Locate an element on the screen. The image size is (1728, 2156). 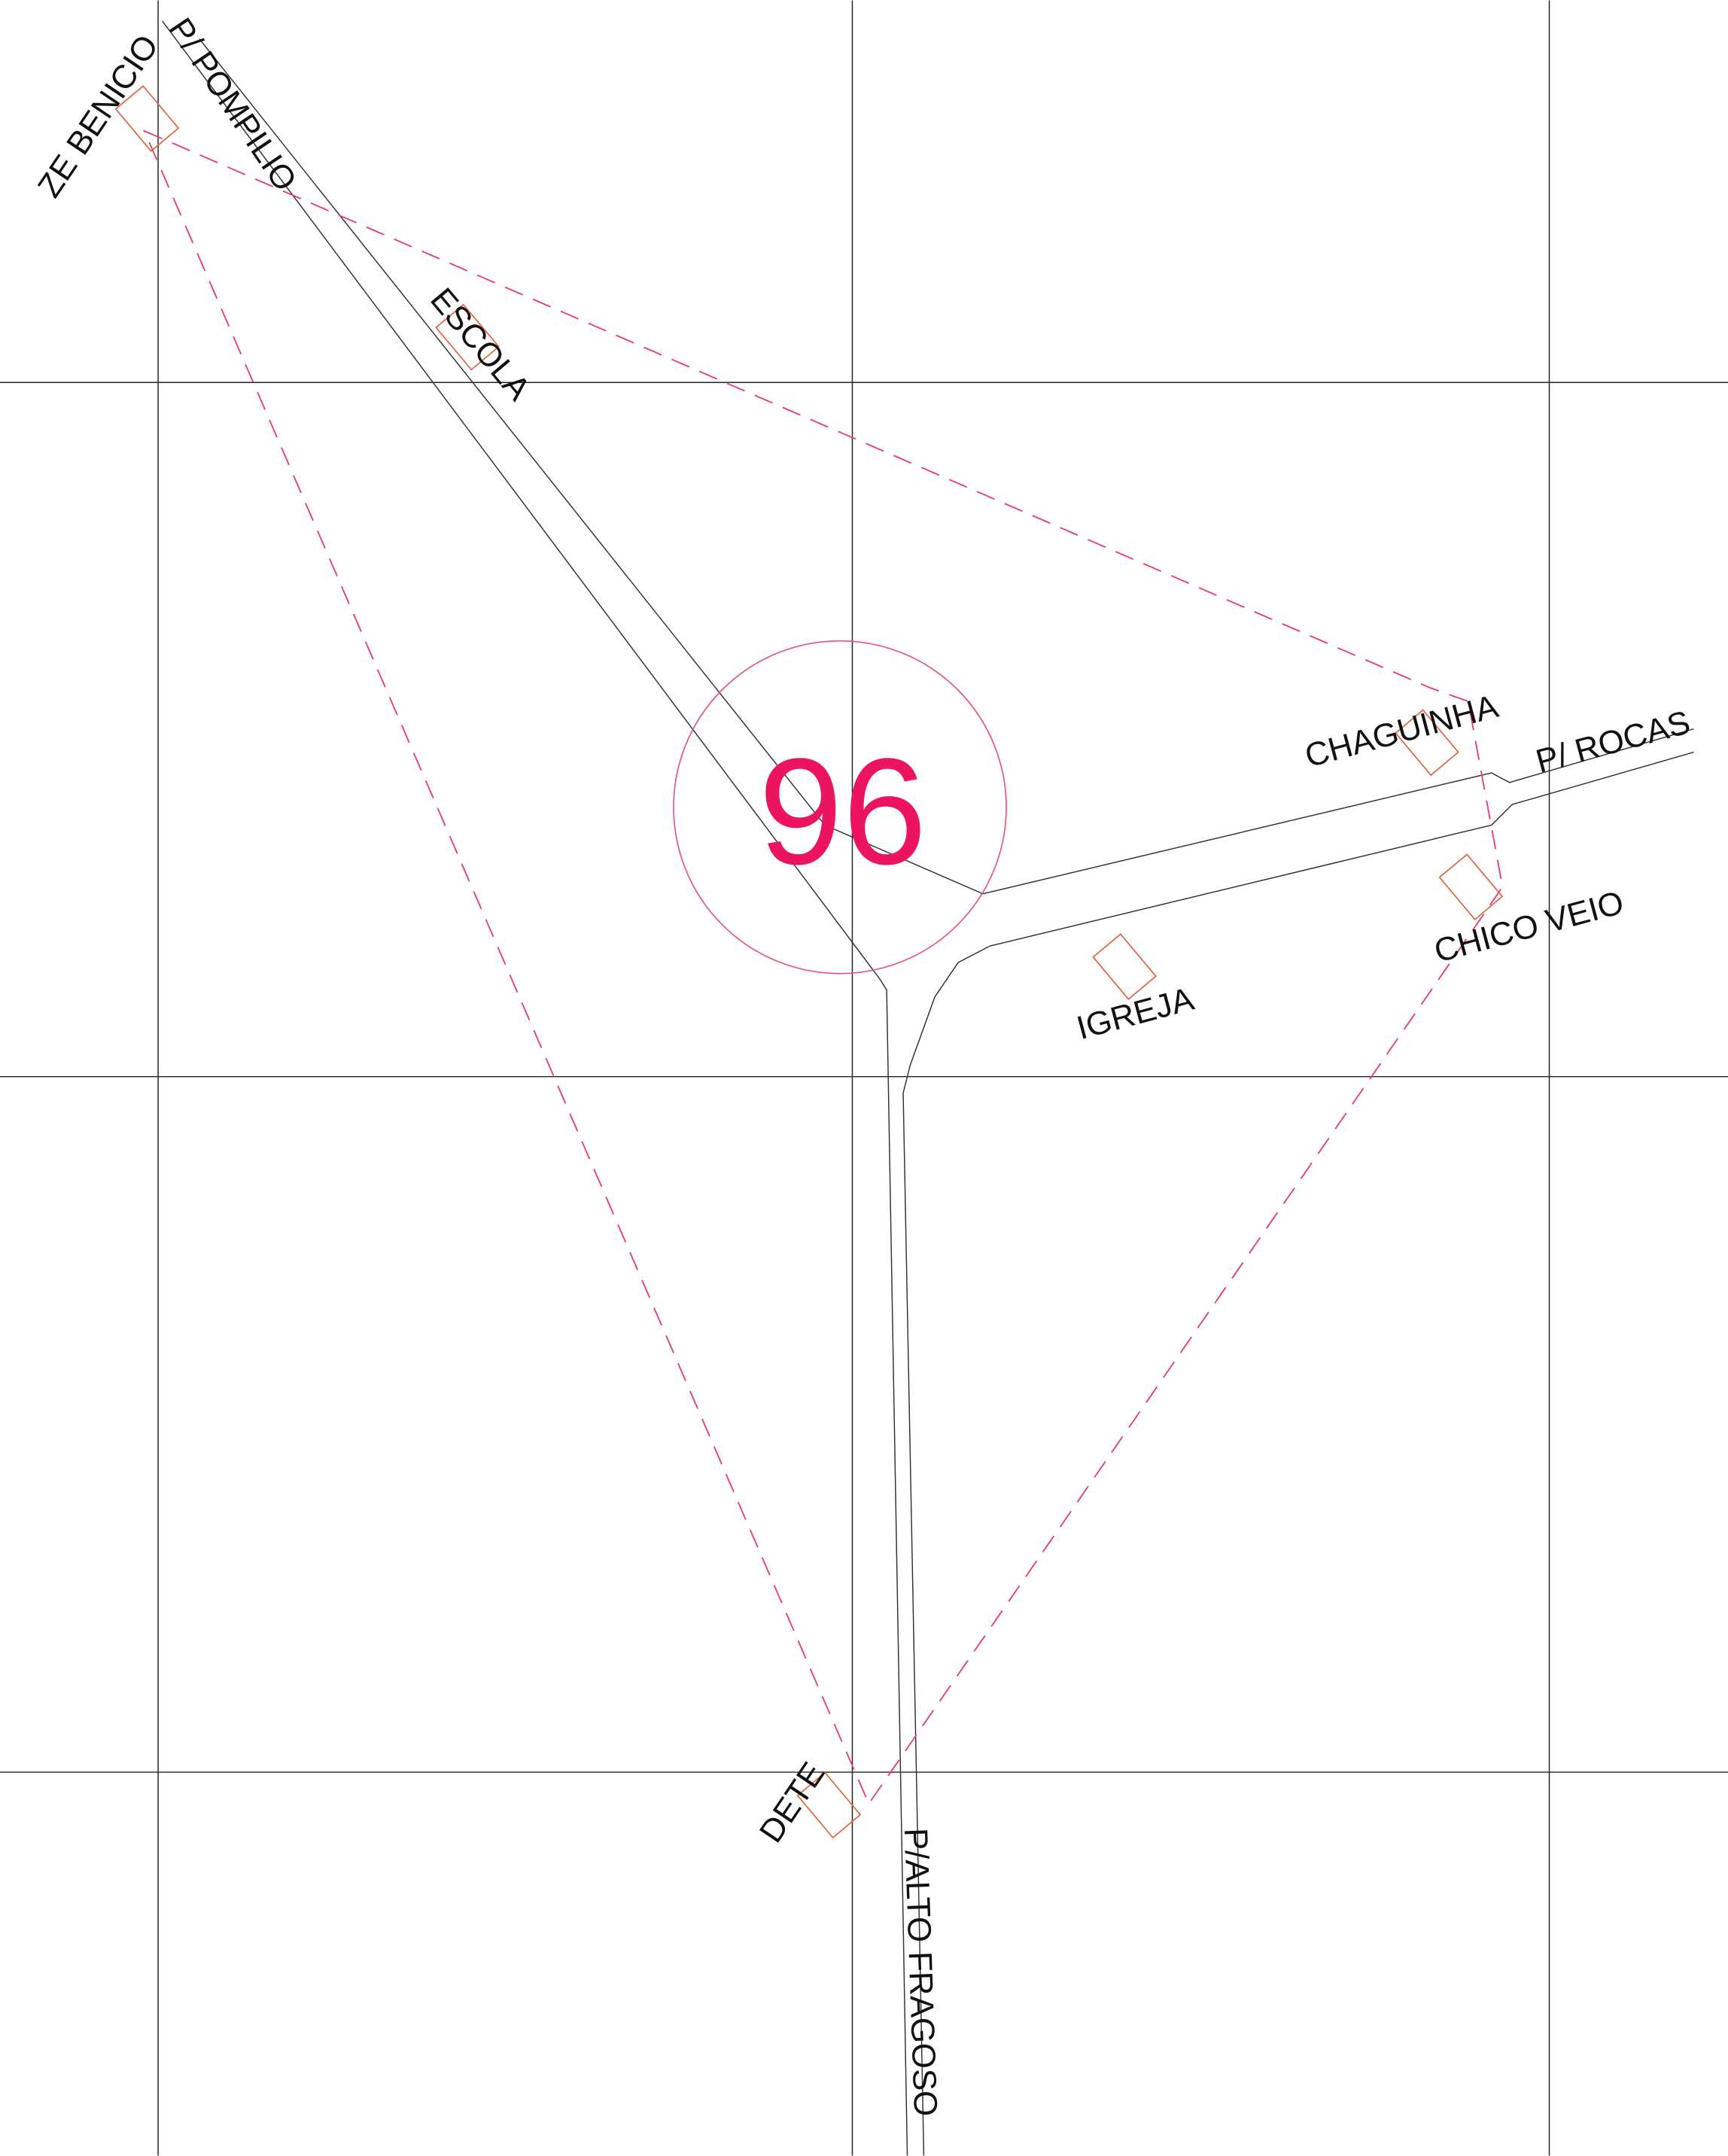
place-label: DETE is located at coordinates (793, 1803).